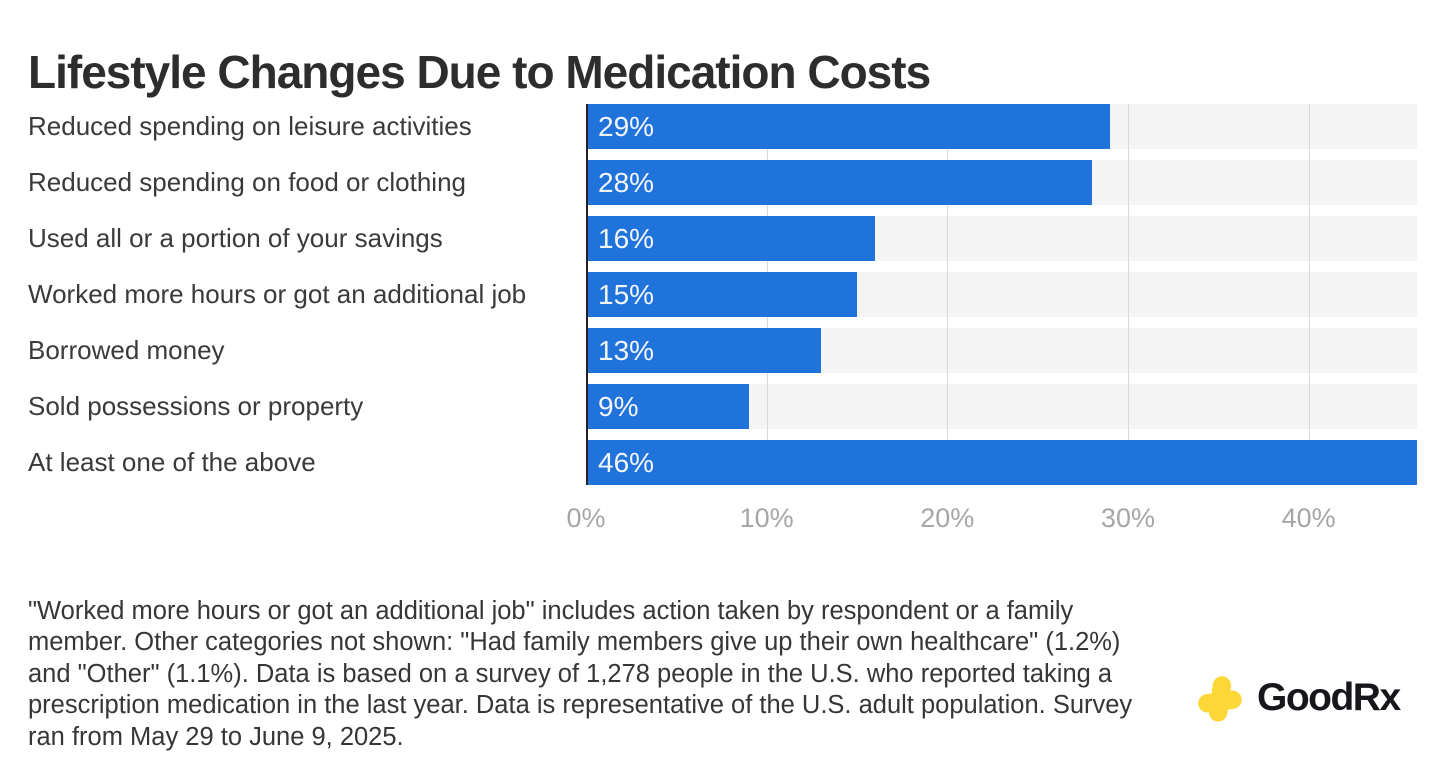  Describe the element at coordinates (247, 182) in the screenshot. I see `category-label: Reduced spending on food or clothing` at that location.